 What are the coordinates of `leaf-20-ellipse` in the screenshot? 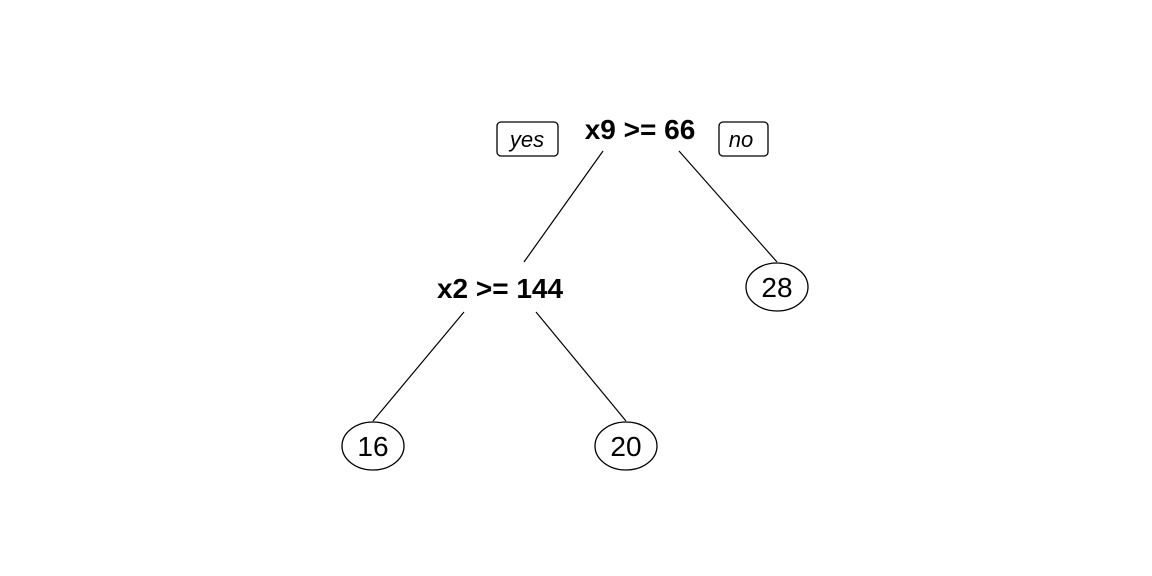 It's located at (626, 446).